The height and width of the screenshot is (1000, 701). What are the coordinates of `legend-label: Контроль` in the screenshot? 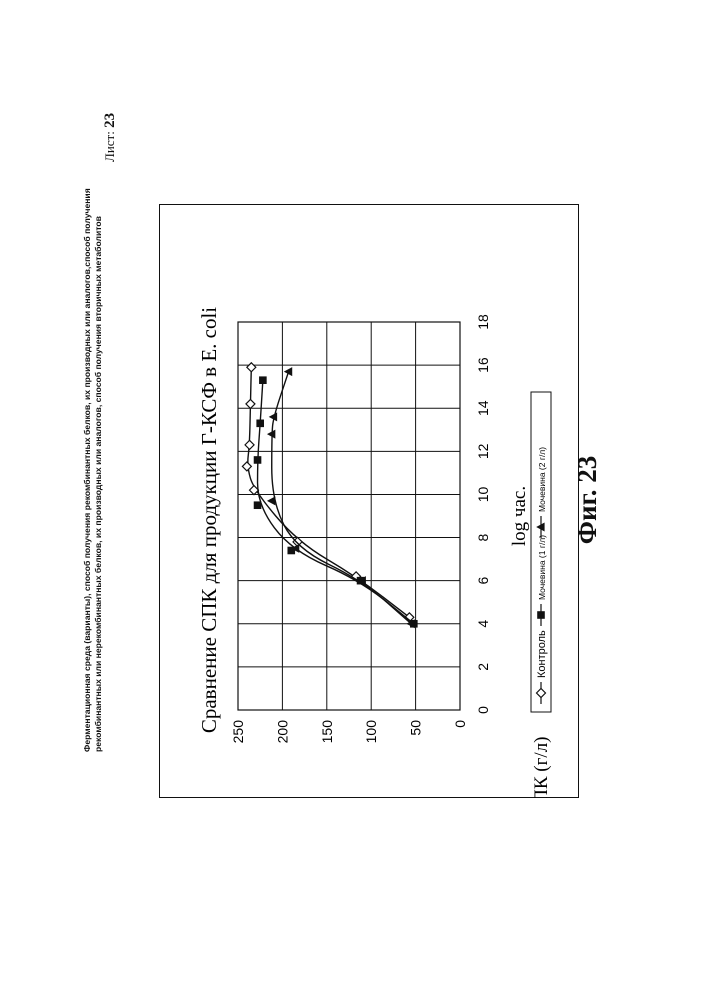 It's located at (542, 654).